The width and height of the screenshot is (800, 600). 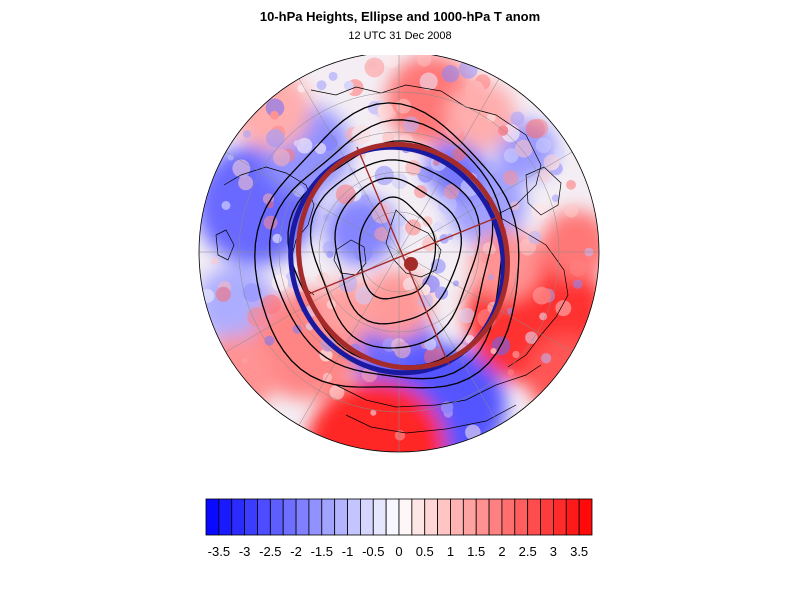 I want to click on colorbar-label: -0.5, so click(x=373, y=551).